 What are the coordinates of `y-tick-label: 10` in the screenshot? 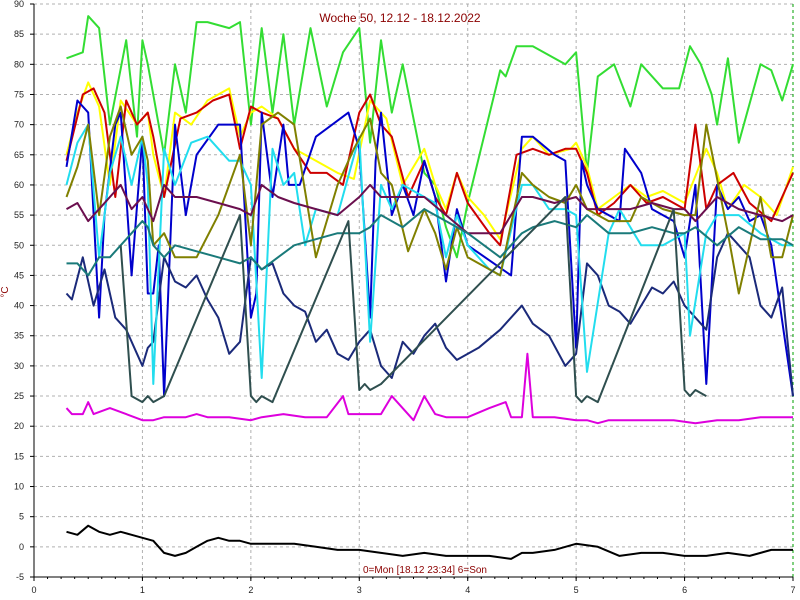 It's located at (19, 487).